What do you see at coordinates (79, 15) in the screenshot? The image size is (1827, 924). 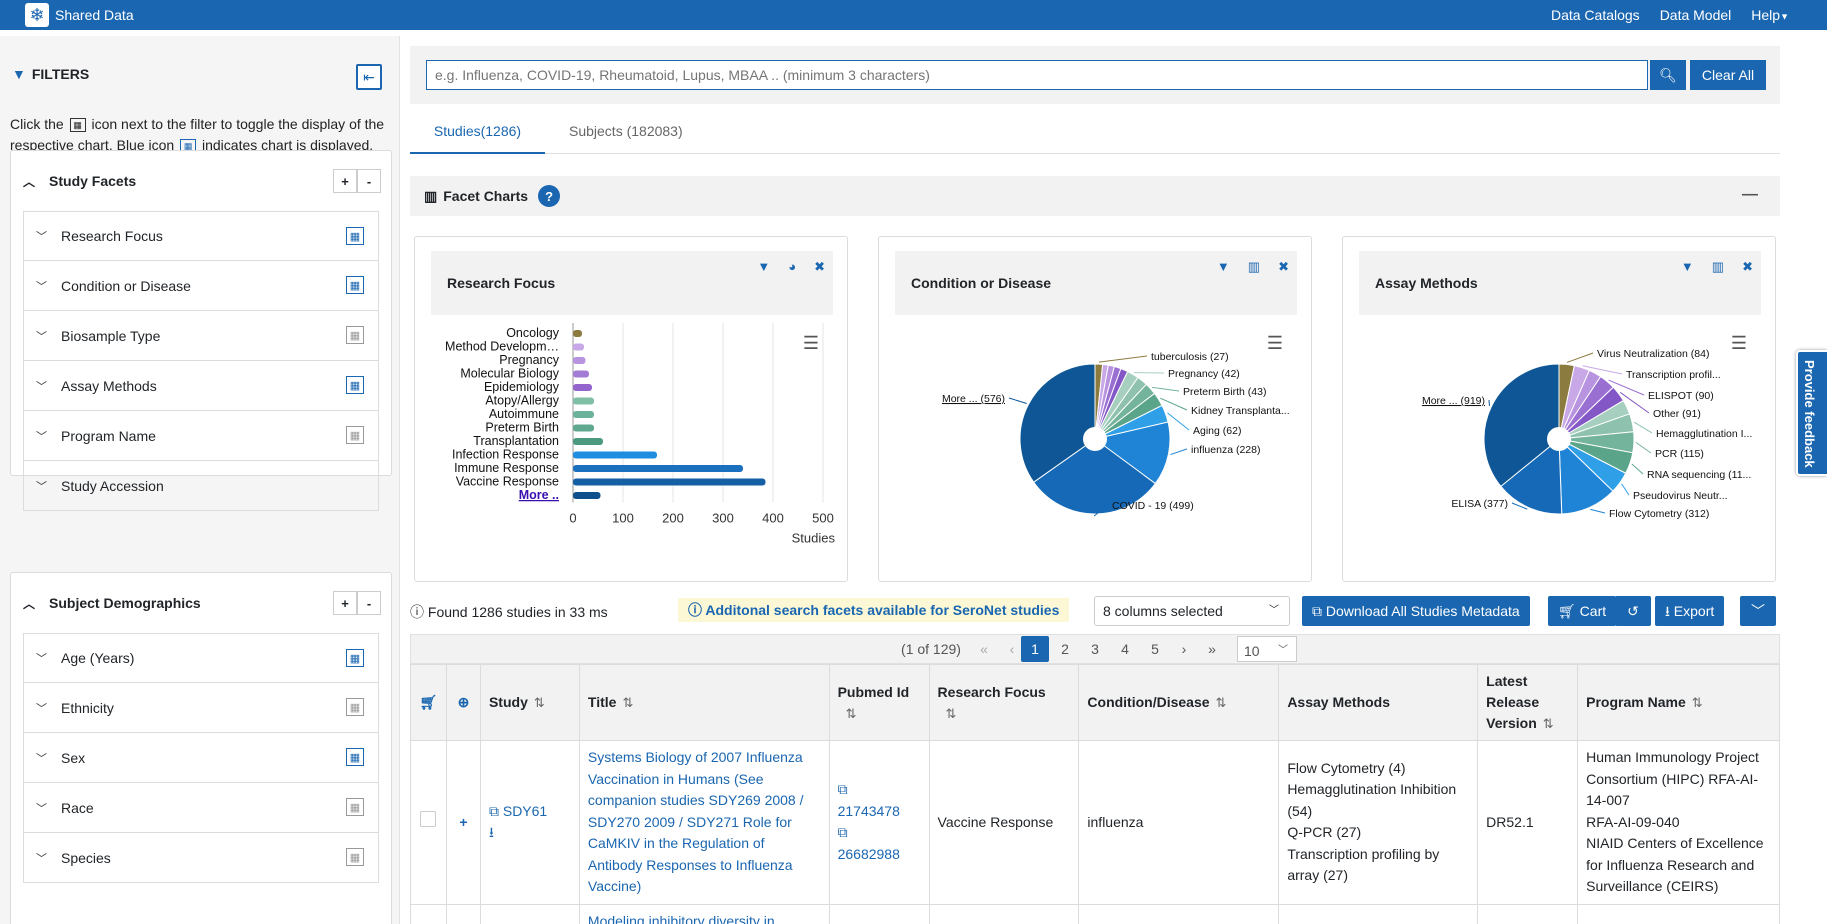 I see `brand: ❄ Shared Data` at bounding box center [79, 15].